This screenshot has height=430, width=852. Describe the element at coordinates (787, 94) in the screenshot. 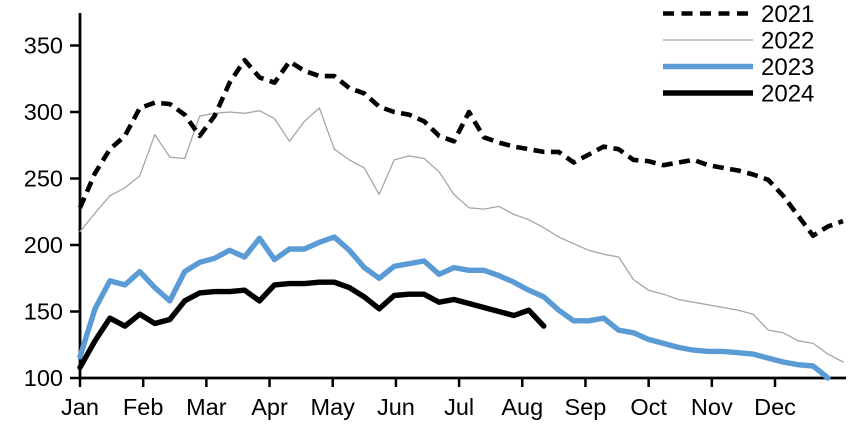

I see `legend-label-2024: 2024` at that location.